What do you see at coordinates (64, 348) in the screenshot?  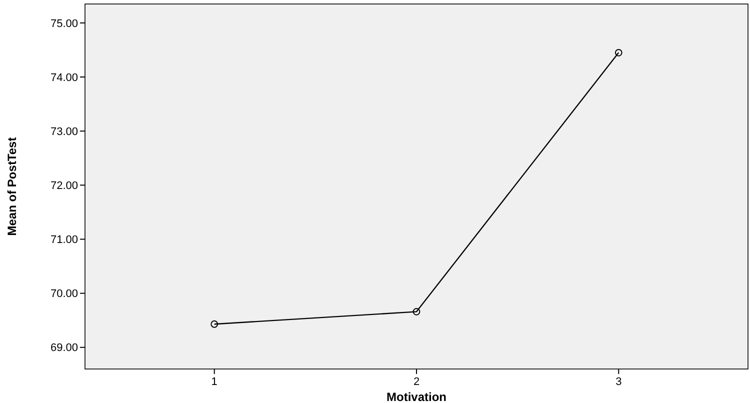 I see `y-tick-label: 69.00` at bounding box center [64, 348].